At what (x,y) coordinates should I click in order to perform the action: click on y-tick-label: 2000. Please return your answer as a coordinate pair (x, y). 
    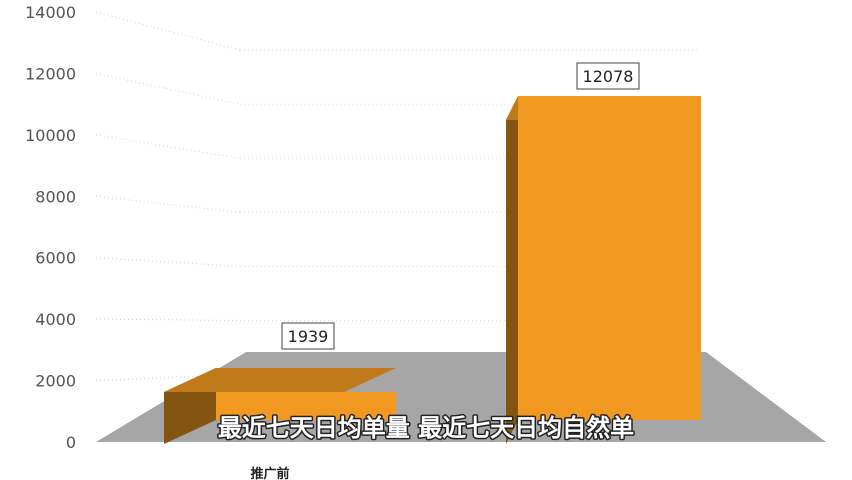
    Looking at the image, I should click on (55, 381).